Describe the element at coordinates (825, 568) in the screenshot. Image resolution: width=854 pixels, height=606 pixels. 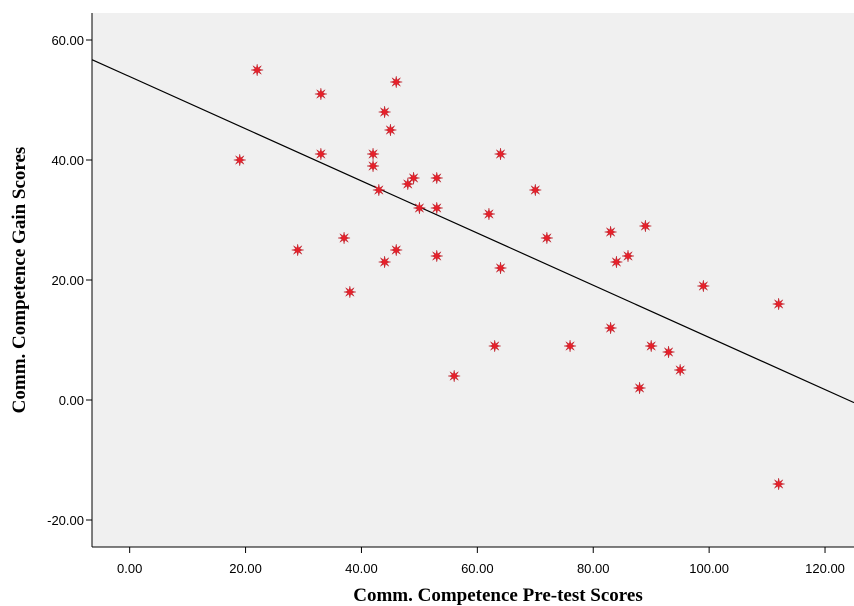
I see `x-tick-label: 120.00` at that location.